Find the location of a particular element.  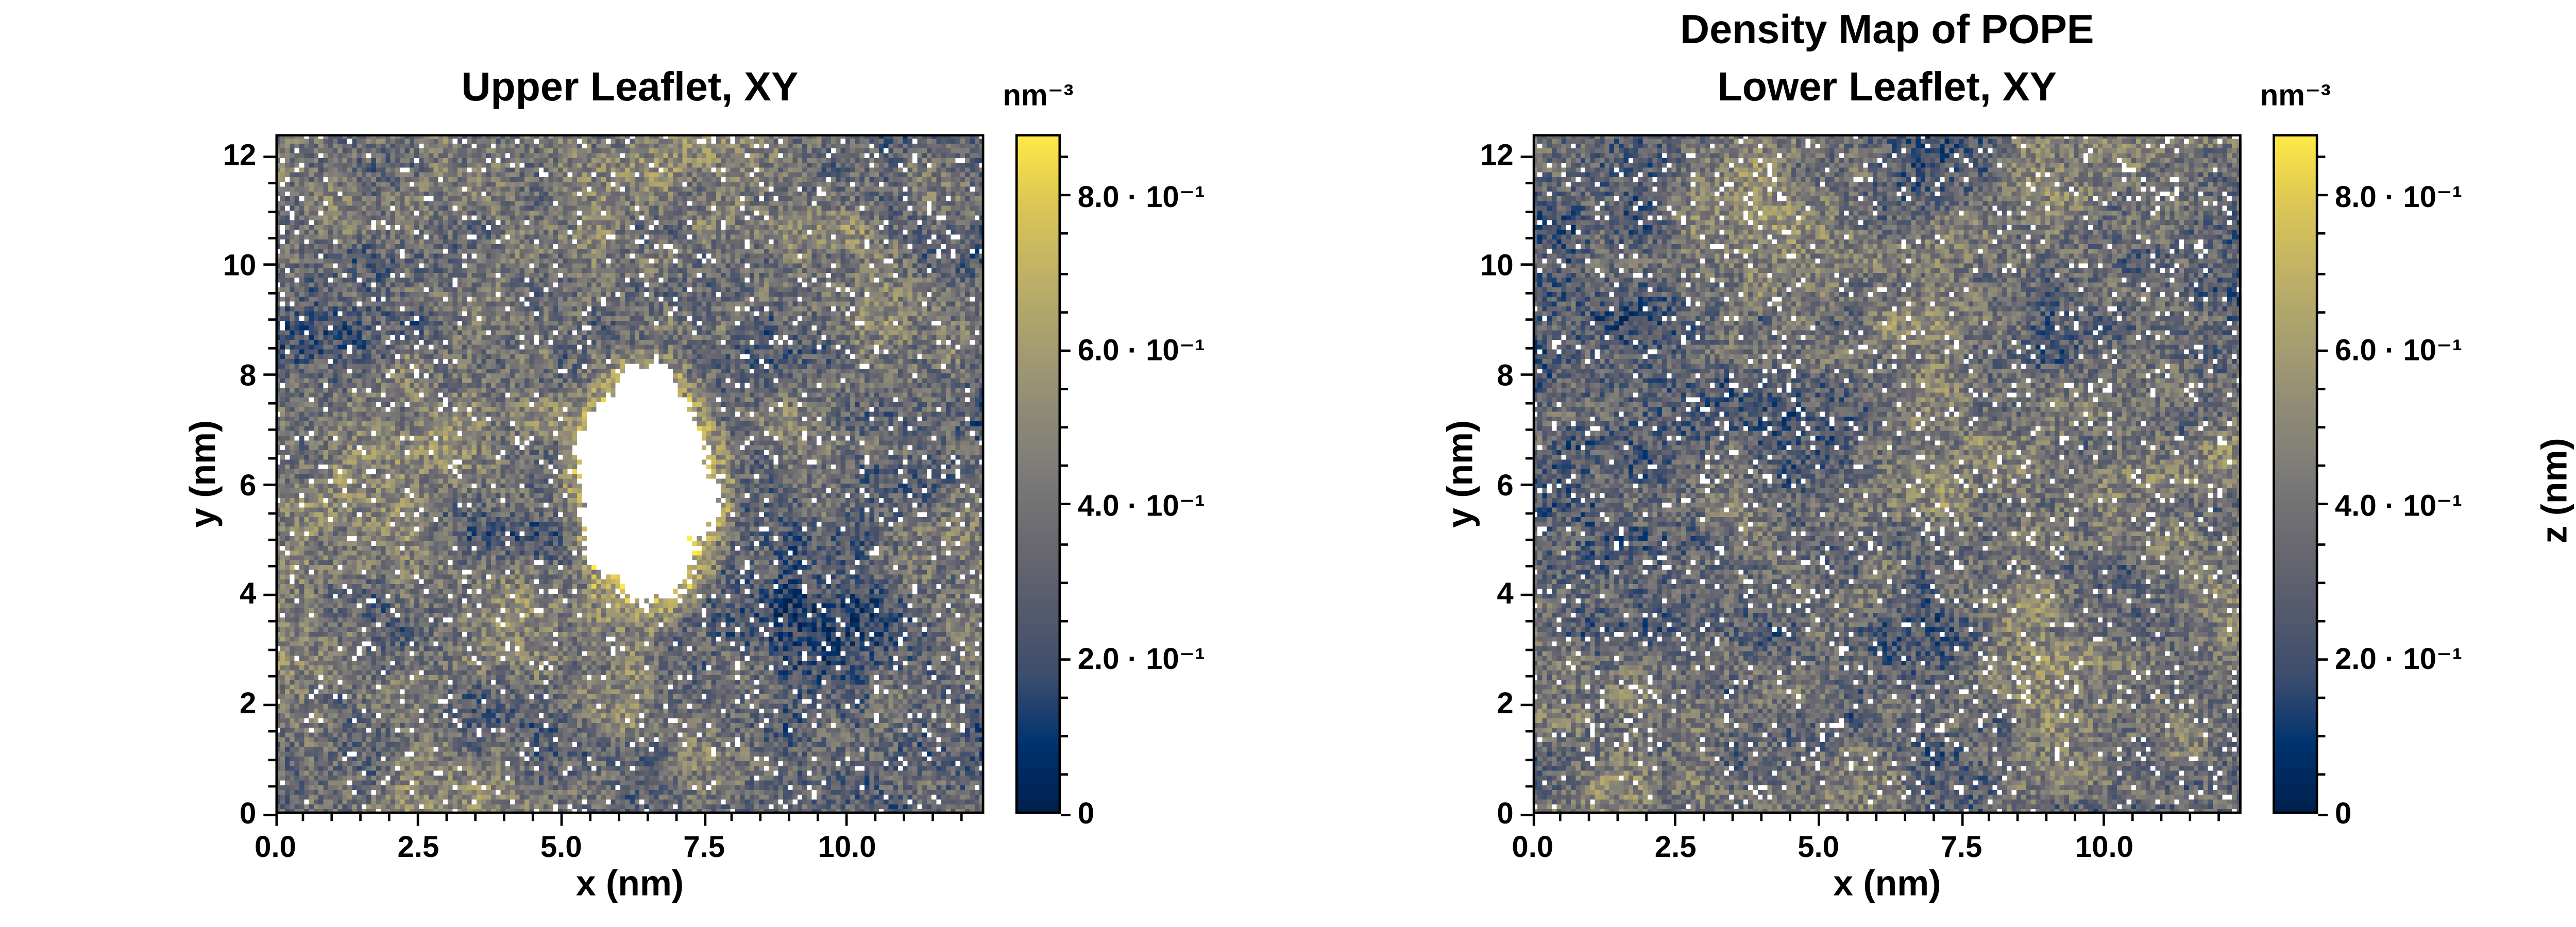

y-tick-label: -2 is located at coordinates (2557, 623).